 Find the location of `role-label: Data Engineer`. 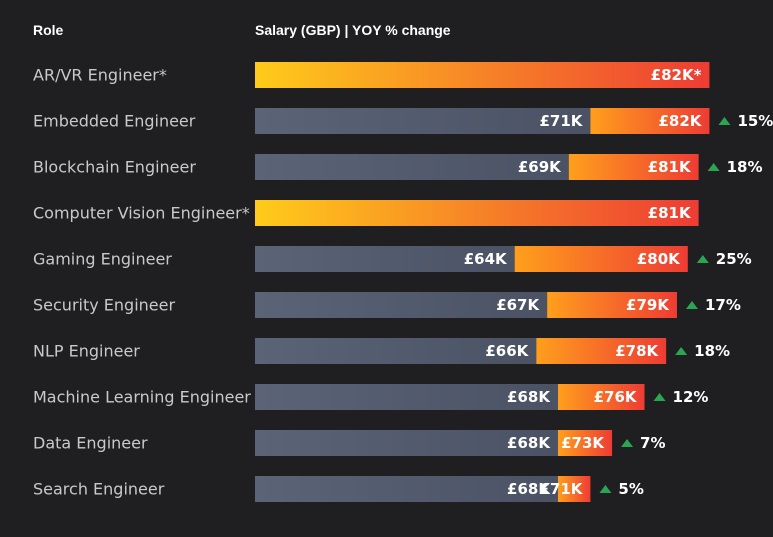

role-label: Data Engineer is located at coordinates (90, 443).